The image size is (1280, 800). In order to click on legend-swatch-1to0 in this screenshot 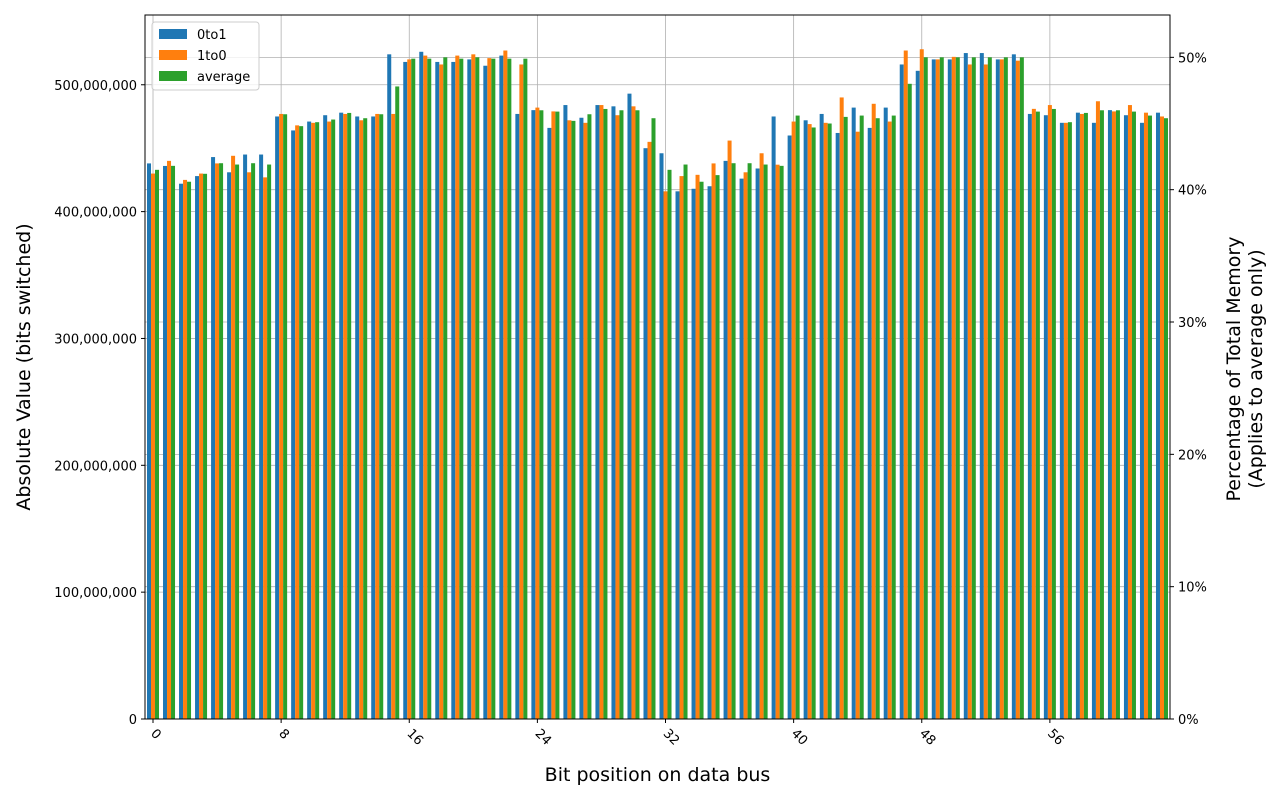, I will do `click(173, 55)`.